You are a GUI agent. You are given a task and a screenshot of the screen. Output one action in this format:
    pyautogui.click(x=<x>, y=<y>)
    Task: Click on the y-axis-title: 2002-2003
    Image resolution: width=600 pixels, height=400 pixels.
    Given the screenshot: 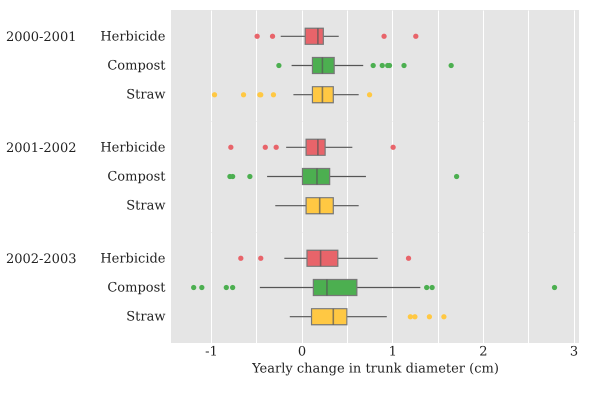 What is the action you would take?
    pyautogui.click(x=41, y=259)
    